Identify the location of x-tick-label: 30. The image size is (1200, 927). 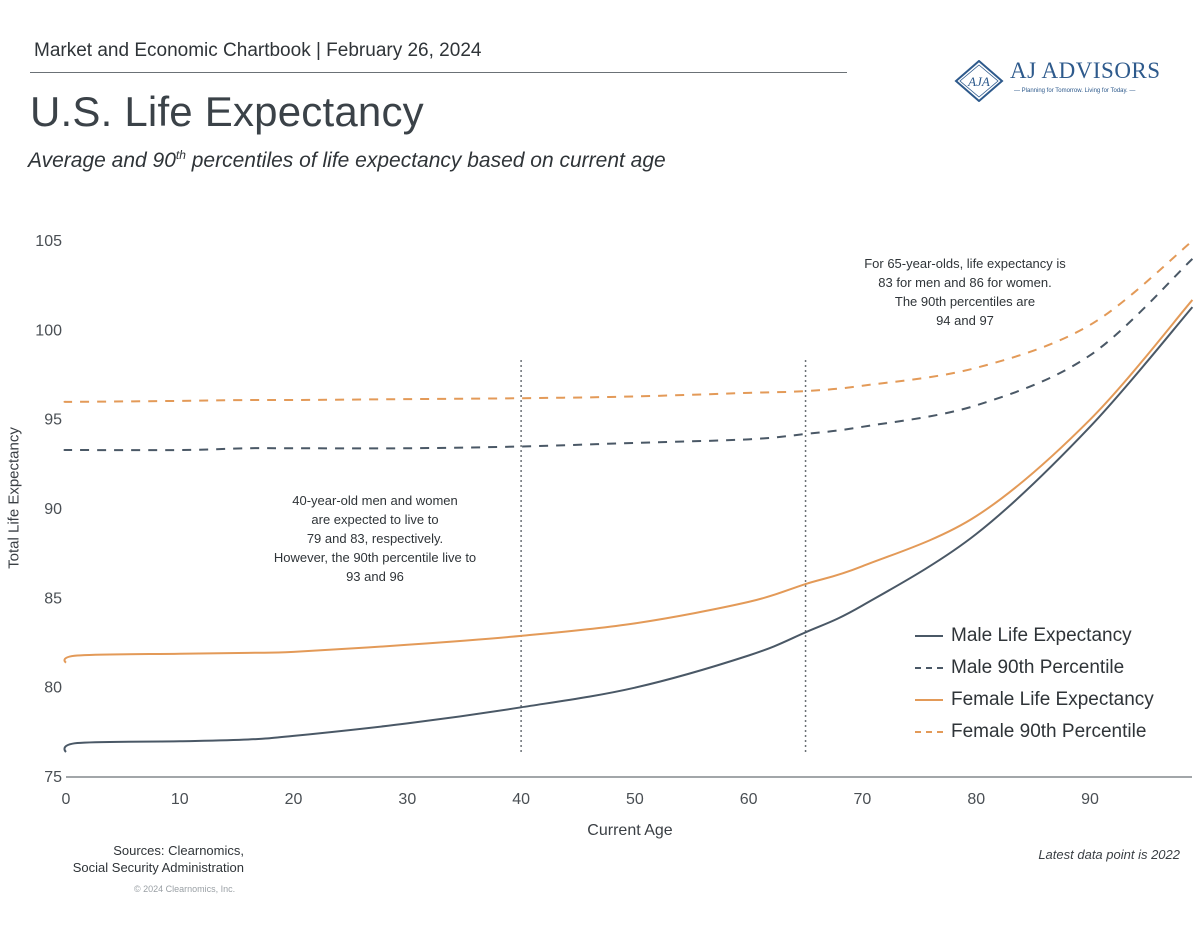
(407, 799).